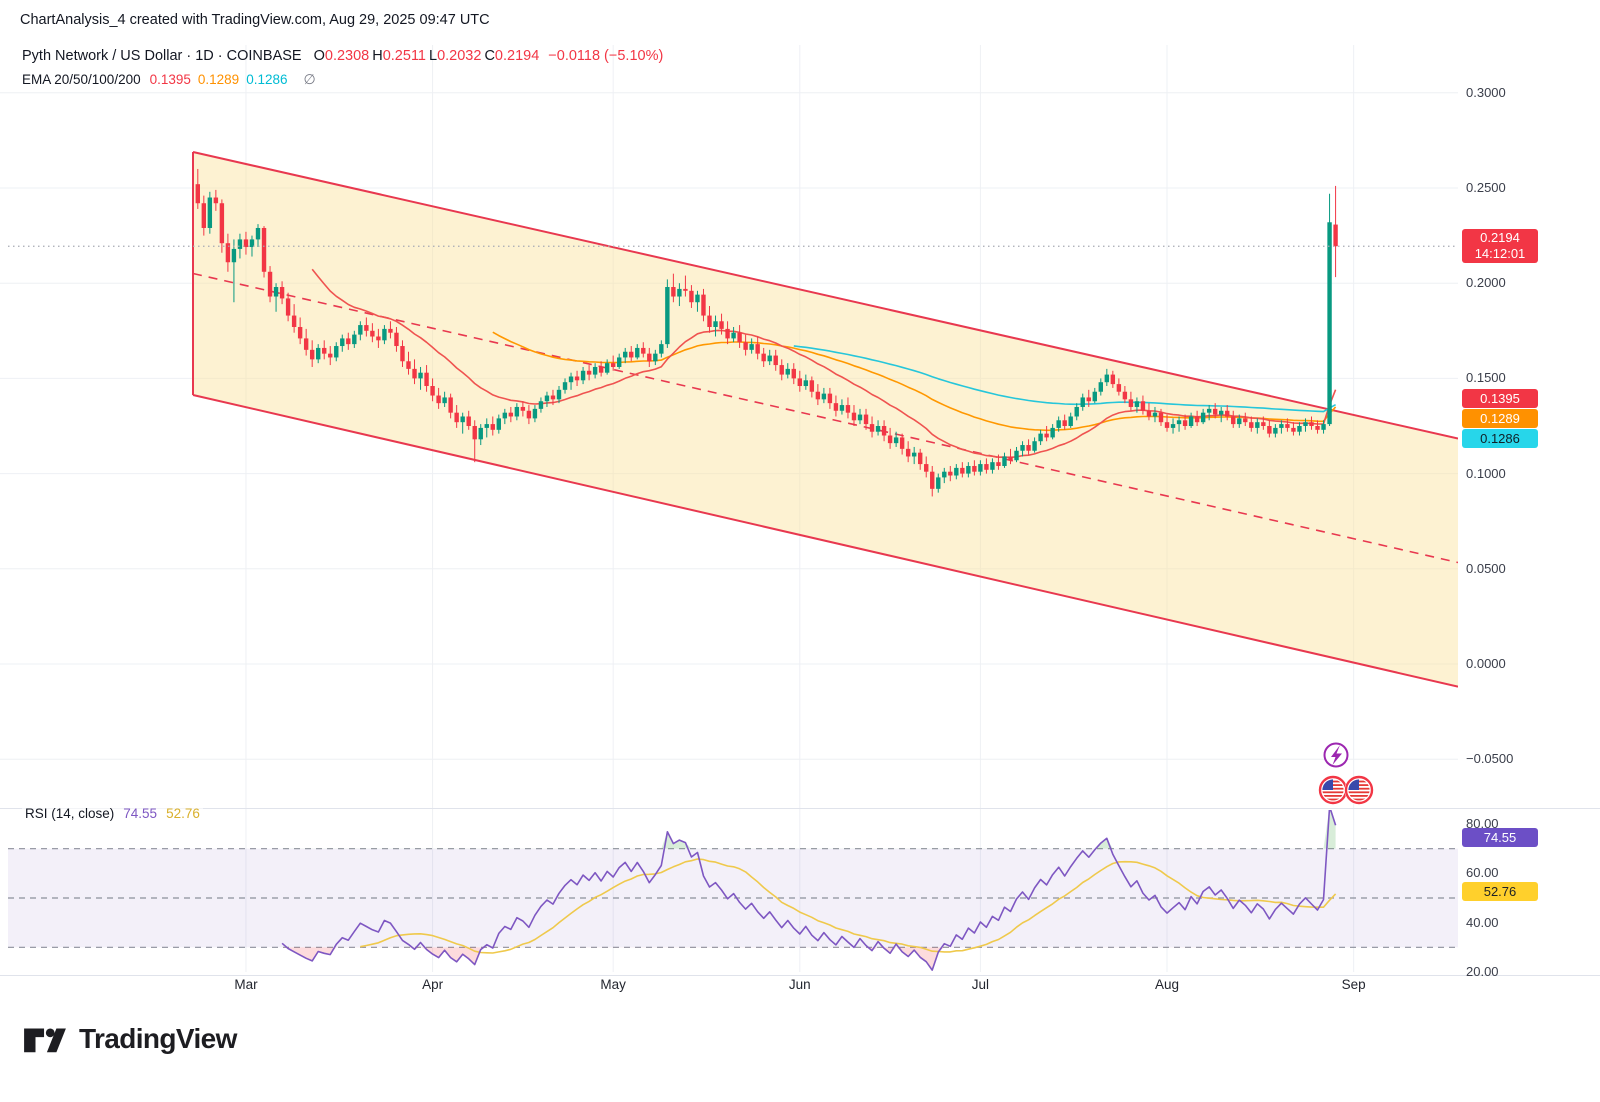 The width and height of the screenshot is (1600, 1102). I want to click on time-axis-label-apr: Apr, so click(433, 984).